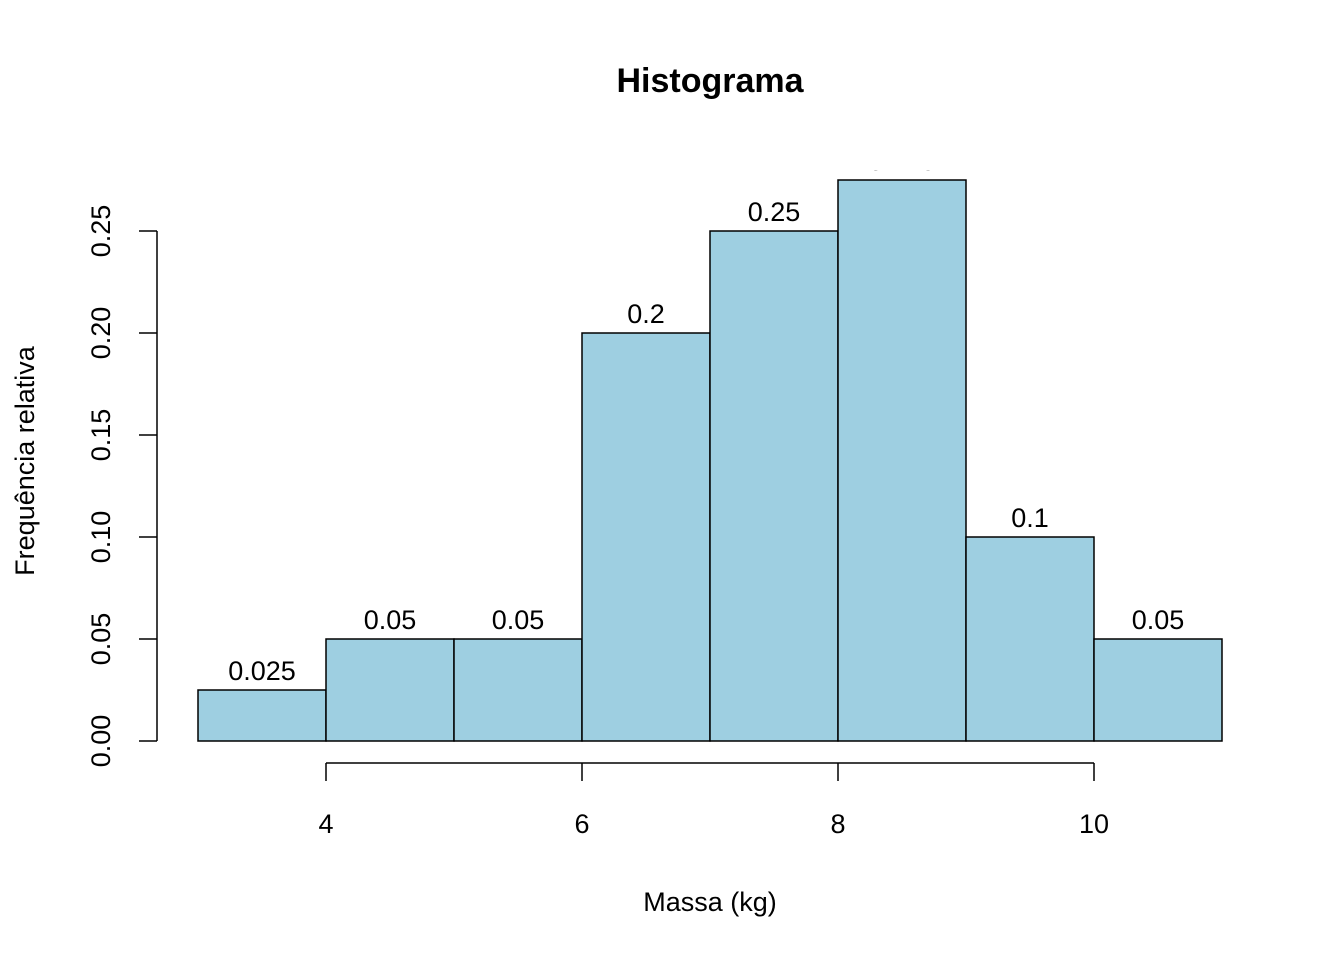  Describe the element at coordinates (774, 212) in the screenshot. I see `bar-value-label: 0.25` at that location.